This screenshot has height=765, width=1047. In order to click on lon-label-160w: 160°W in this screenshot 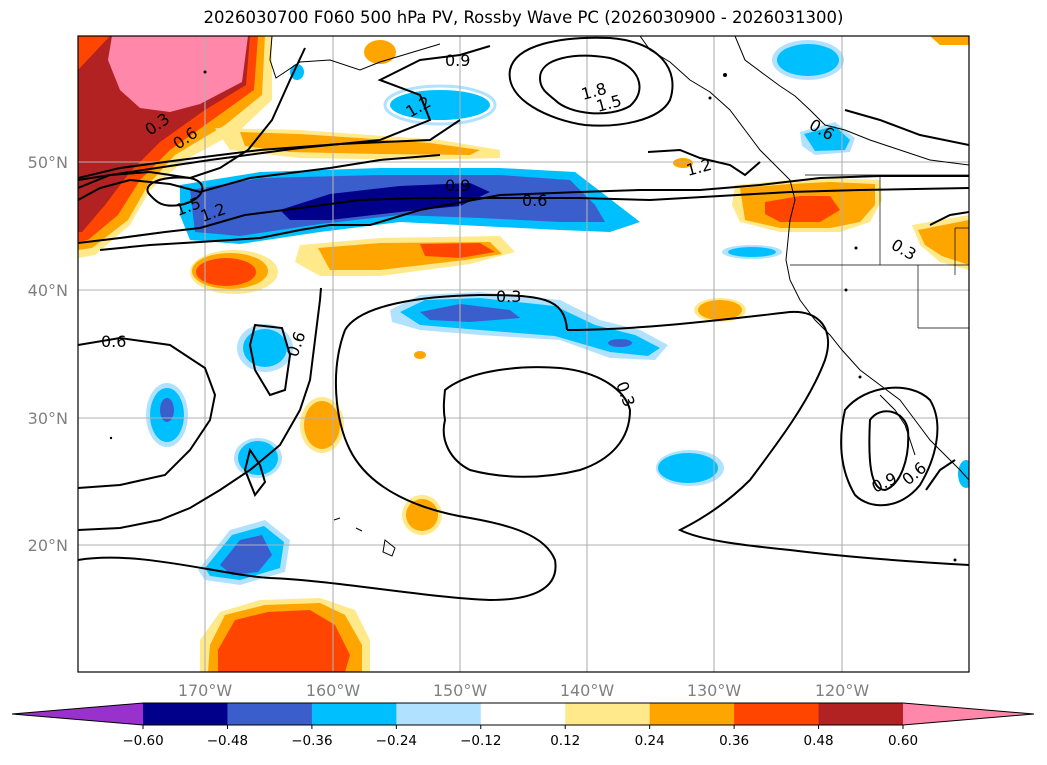, I will do `click(333, 690)`.